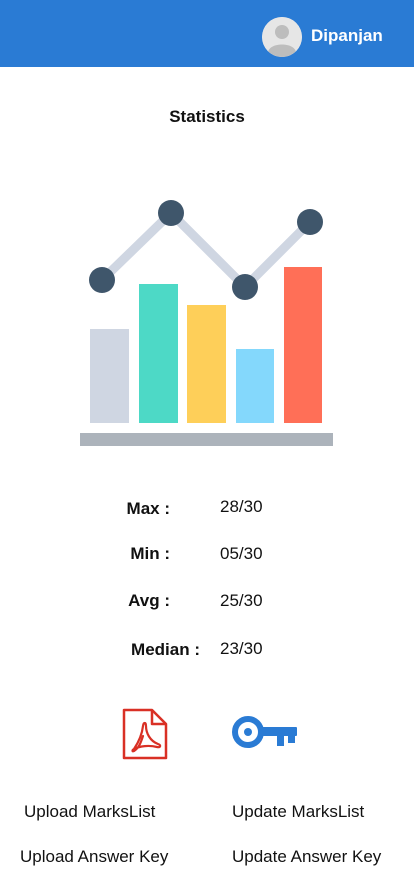  Describe the element at coordinates (298, 811) in the screenshot. I see `update-markslist-button: Update MarksList` at that location.